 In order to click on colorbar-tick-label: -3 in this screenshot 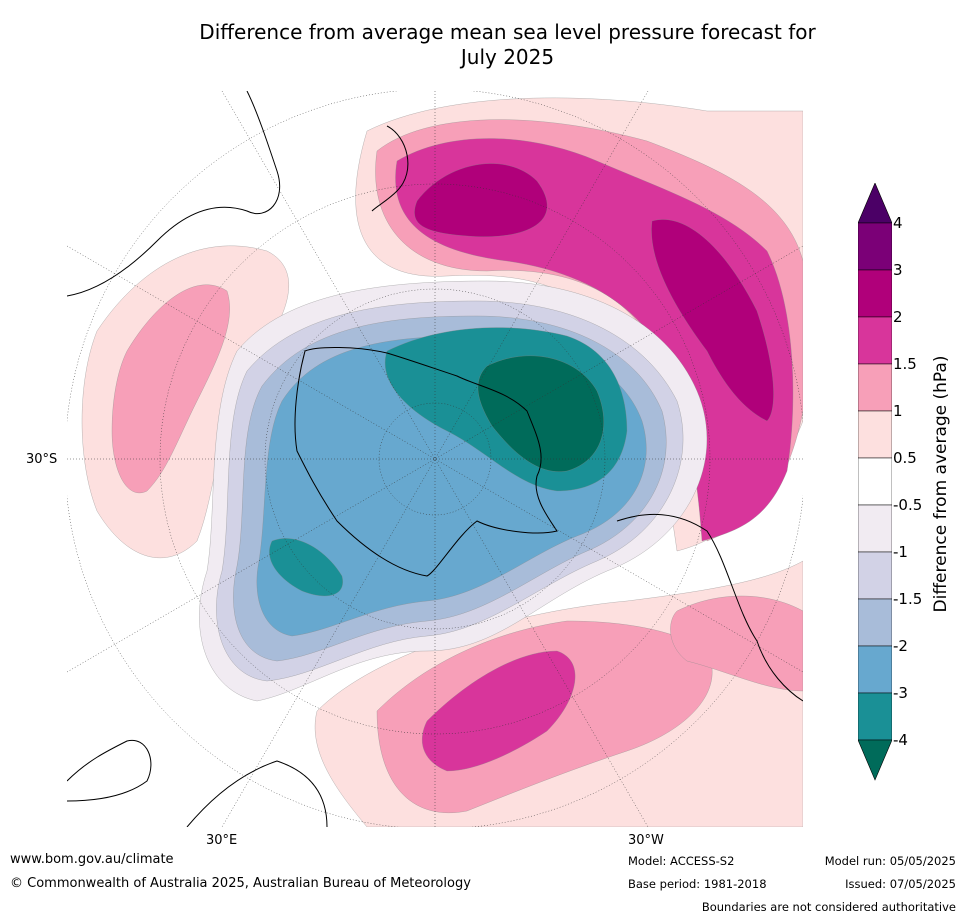, I will do `click(900, 693)`.